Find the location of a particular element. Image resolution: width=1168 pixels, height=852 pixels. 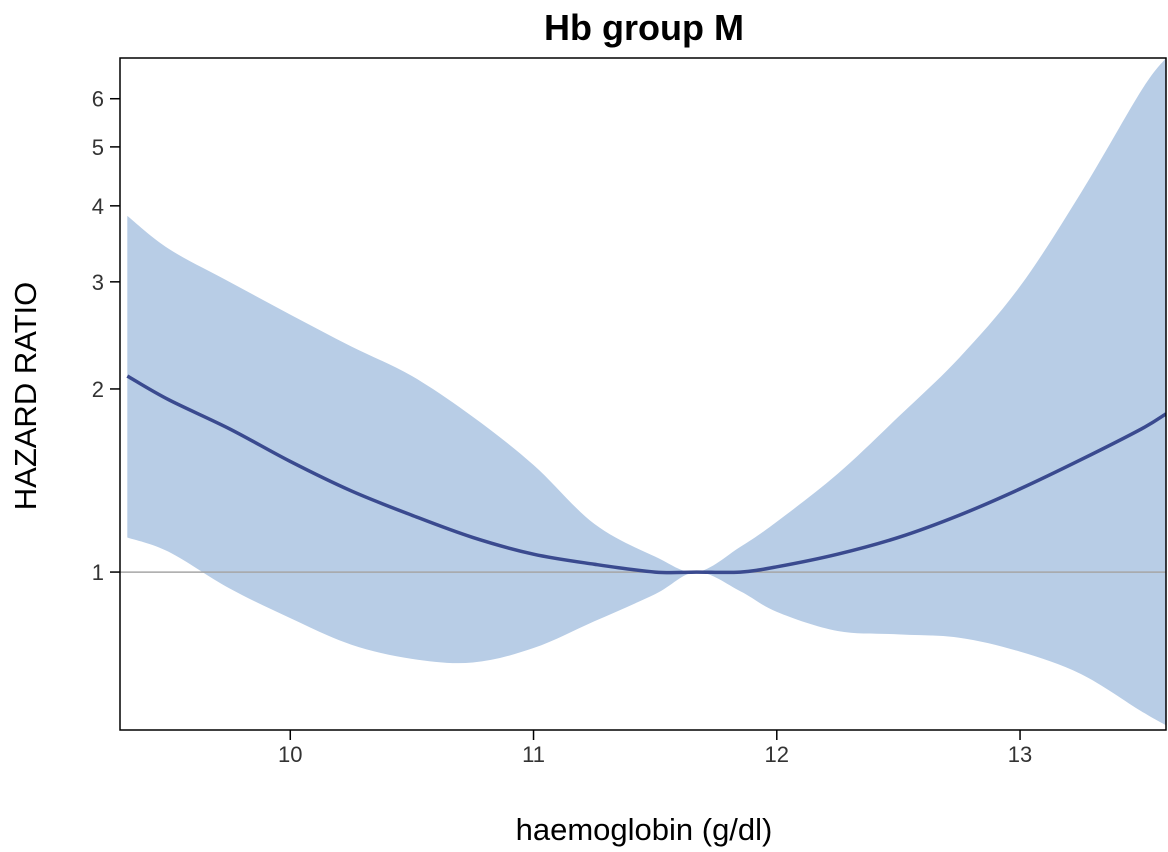

x-tick-label: 11 is located at coordinates (533, 754).